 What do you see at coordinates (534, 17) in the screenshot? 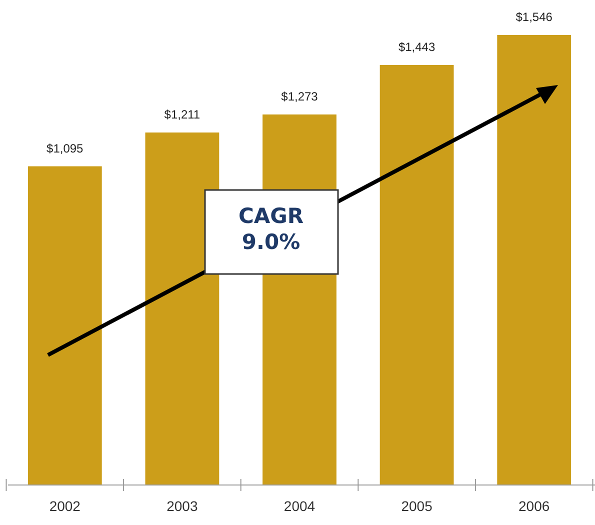
I see `data-label: $1,546` at bounding box center [534, 17].